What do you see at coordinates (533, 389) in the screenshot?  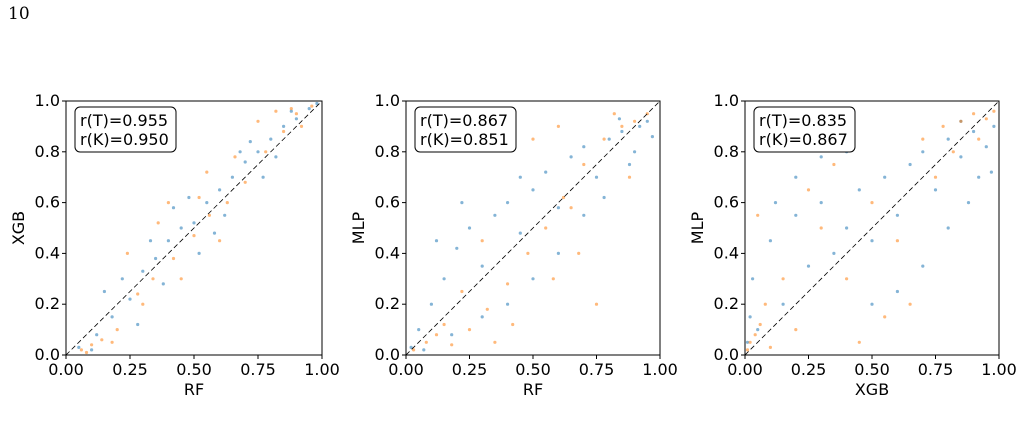 I see `x-axis-label: RF` at bounding box center [533, 389].